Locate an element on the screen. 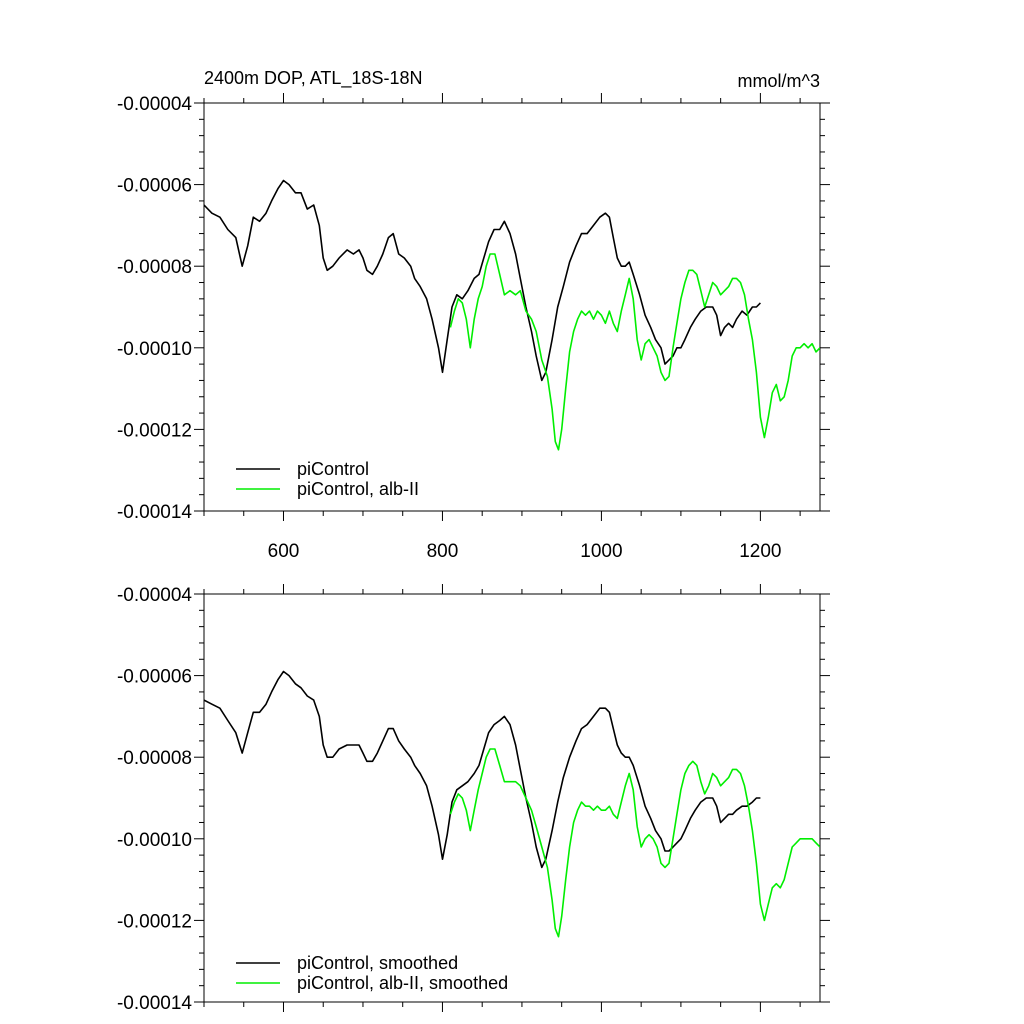 The image size is (1024, 1024). chart-title: 2400m DOP, ATL_18S-18N is located at coordinates (313, 78).